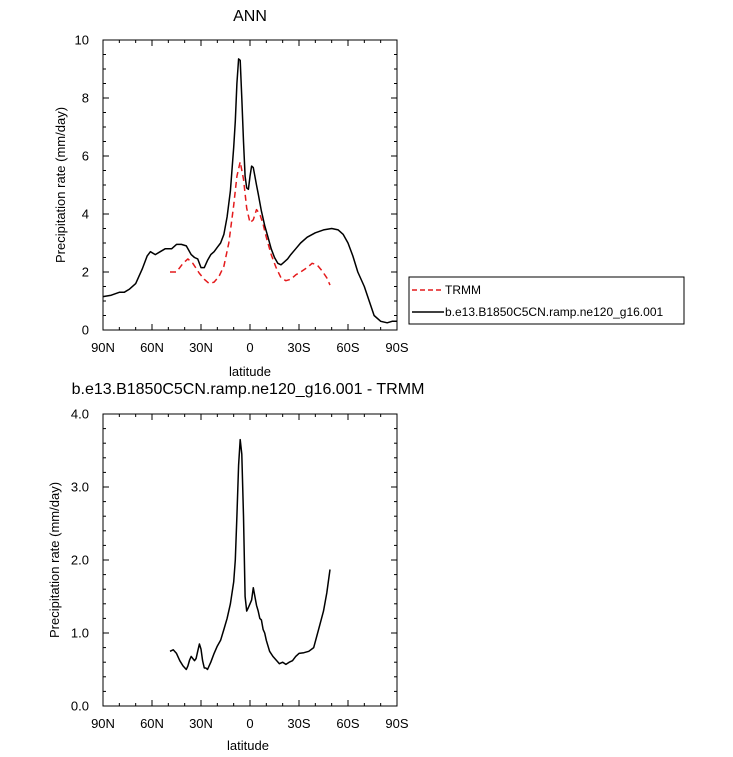 The image size is (733, 757). I want to click on legend: TRMM b.e13.B1850C5CN.ramp.ne120_g16.001, so click(546, 300).